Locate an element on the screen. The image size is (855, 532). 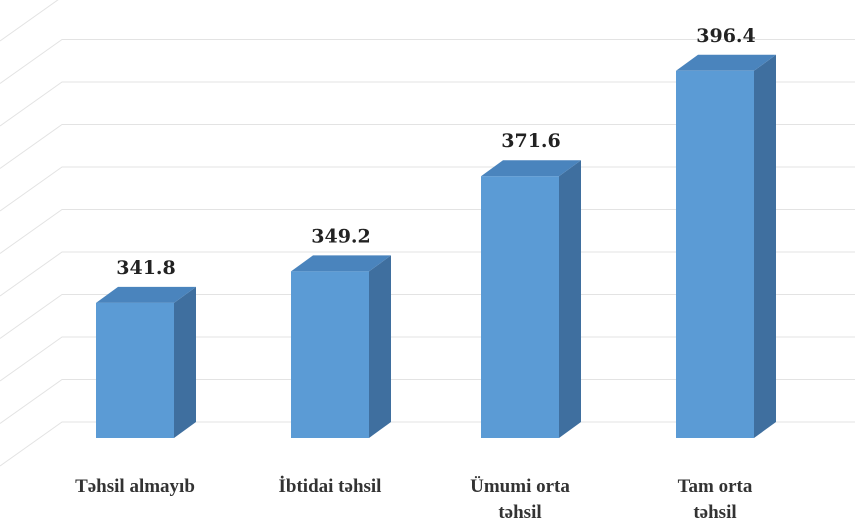
x-tick-label: Təhsil almayıb is located at coordinates (135, 486).